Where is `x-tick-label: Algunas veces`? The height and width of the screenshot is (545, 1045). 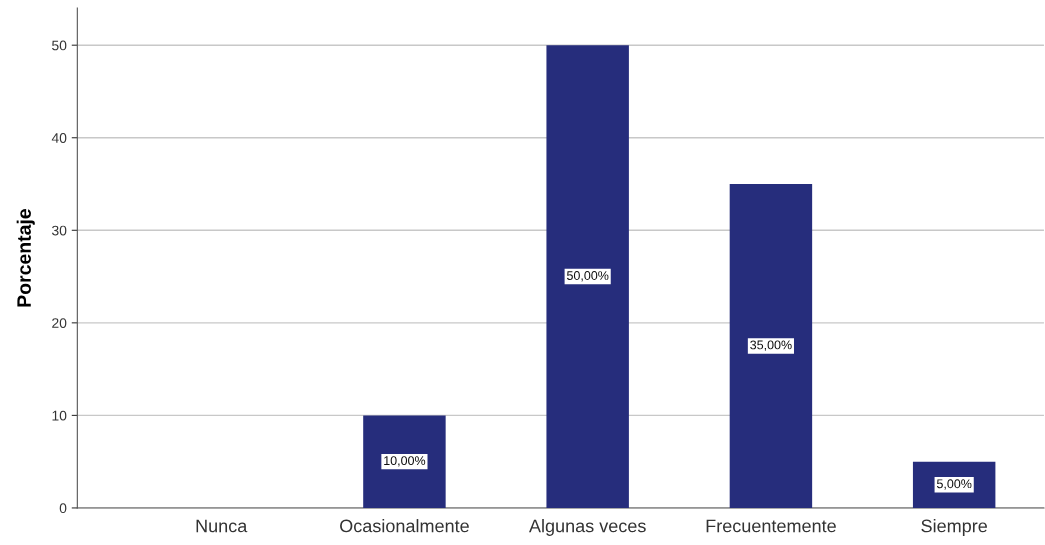
x-tick-label: Algunas veces is located at coordinates (587, 527).